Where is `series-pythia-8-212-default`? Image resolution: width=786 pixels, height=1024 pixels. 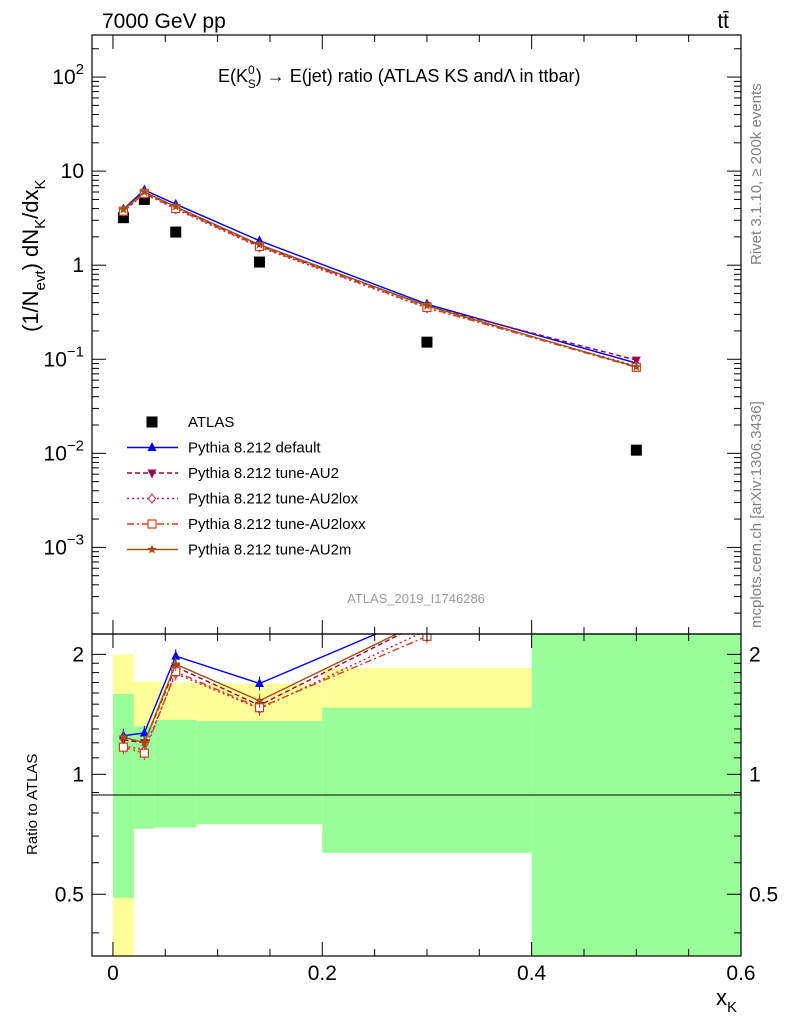 series-pythia-8-212-default is located at coordinates (379, 275).